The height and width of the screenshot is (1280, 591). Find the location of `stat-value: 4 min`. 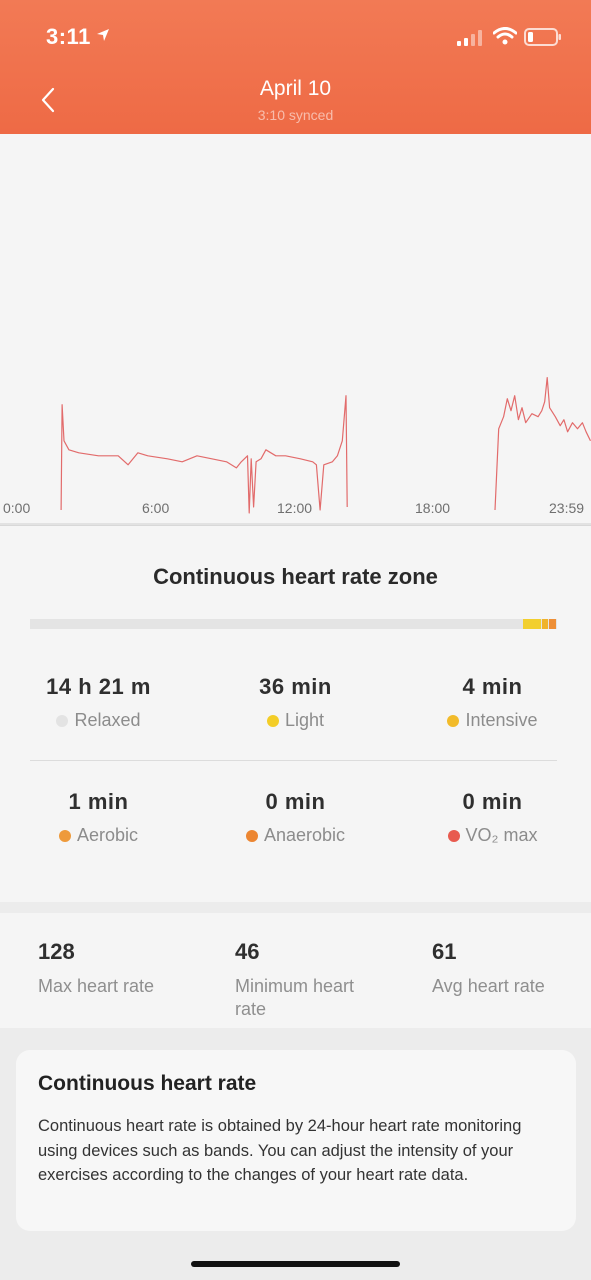

stat-value: 4 min is located at coordinates (492, 686).